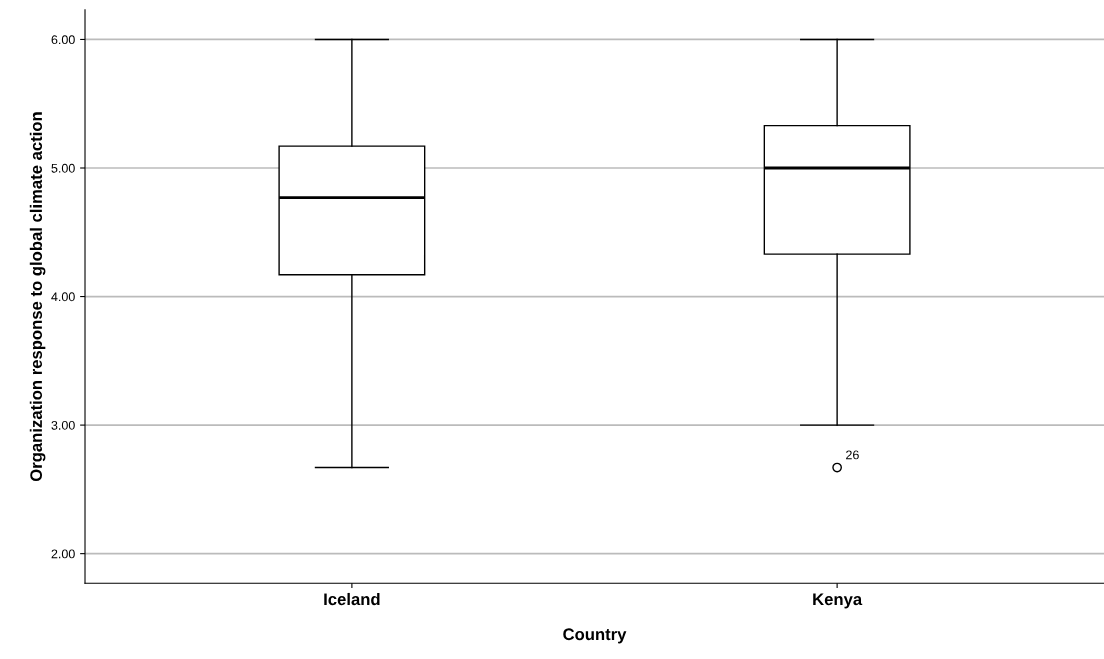  I want to click on y-tick-label: 3.00, so click(63, 425).